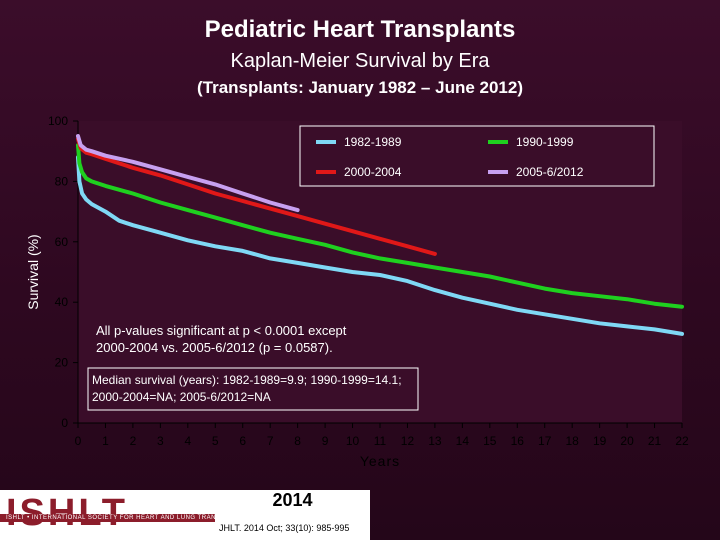 The width and height of the screenshot is (720, 540). What do you see at coordinates (160, 441) in the screenshot?
I see `x-tick-label: 3` at bounding box center [160, 441].